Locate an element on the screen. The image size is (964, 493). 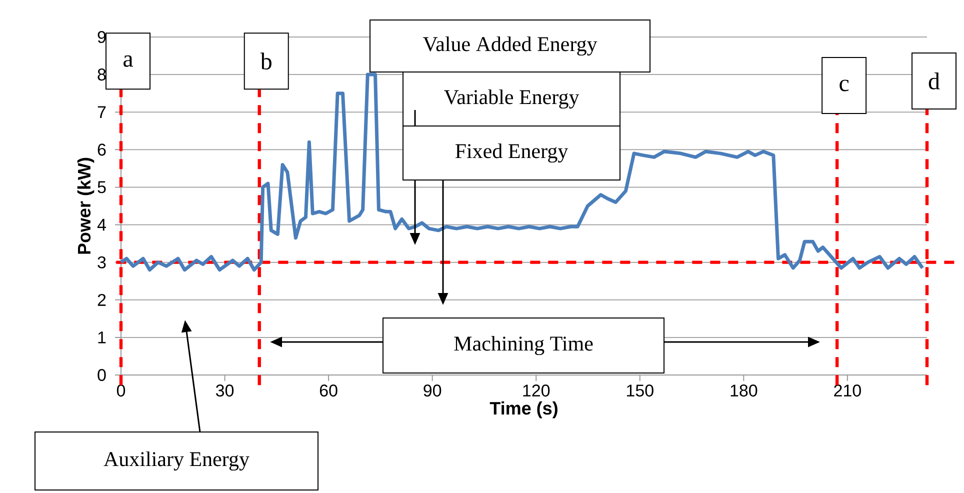
y-tick-label: 7 is located at coordinates (102, 112).